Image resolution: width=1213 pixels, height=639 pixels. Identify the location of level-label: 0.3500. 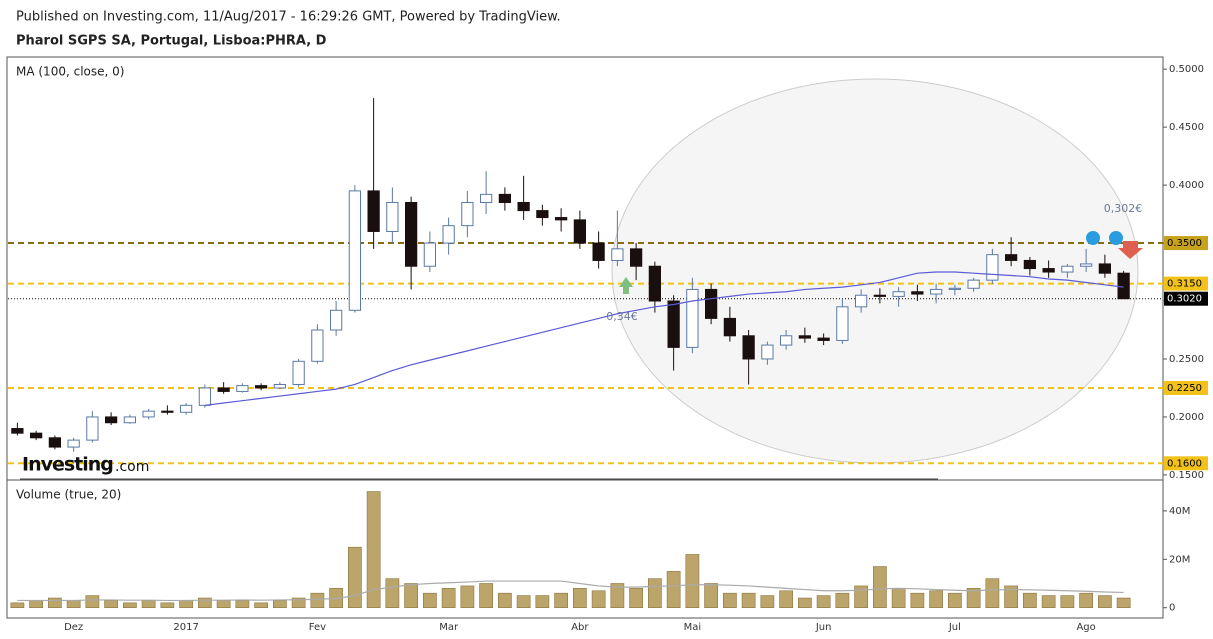
(1184, 243).